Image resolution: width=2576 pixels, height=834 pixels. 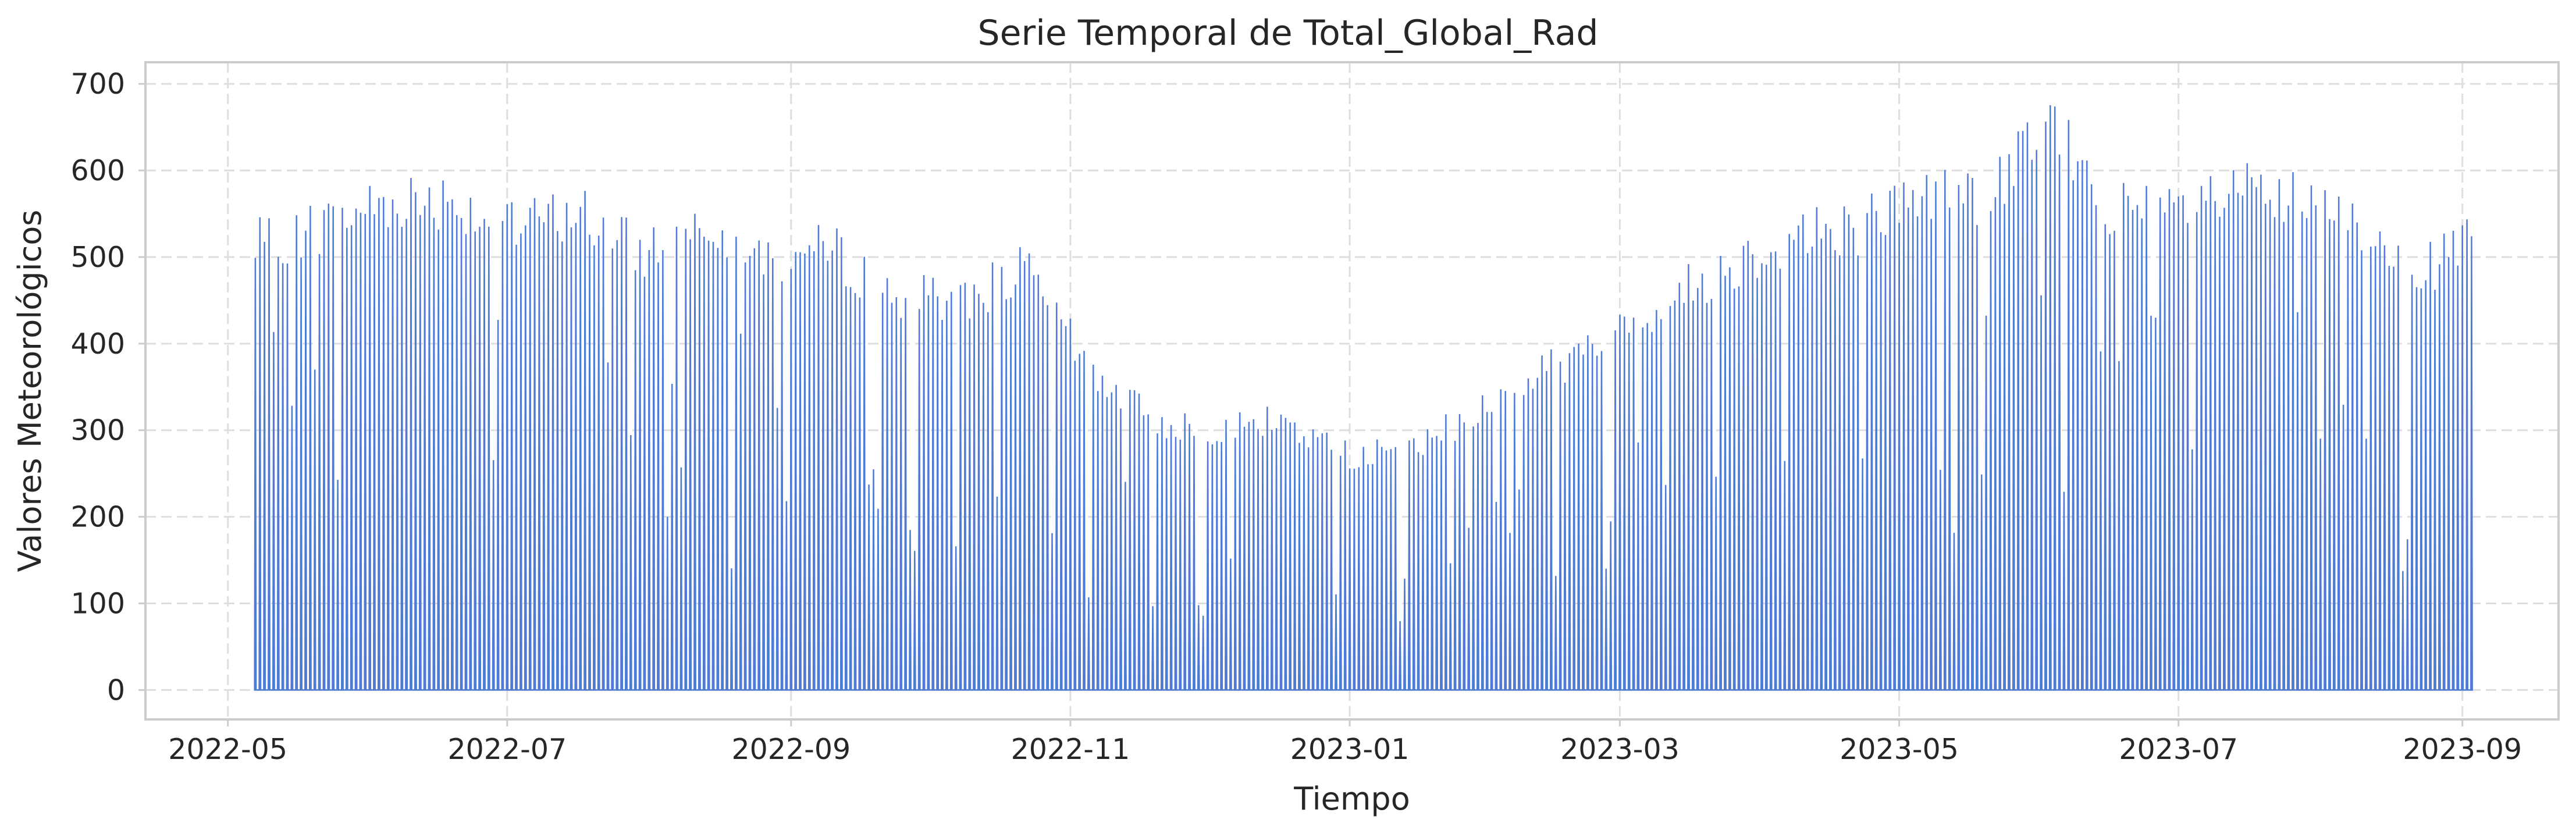 What do you see at coordinates (791, 749) in the screenshot?
I see `x-tick-label: 2022-09` at bounding box center [791, 749].